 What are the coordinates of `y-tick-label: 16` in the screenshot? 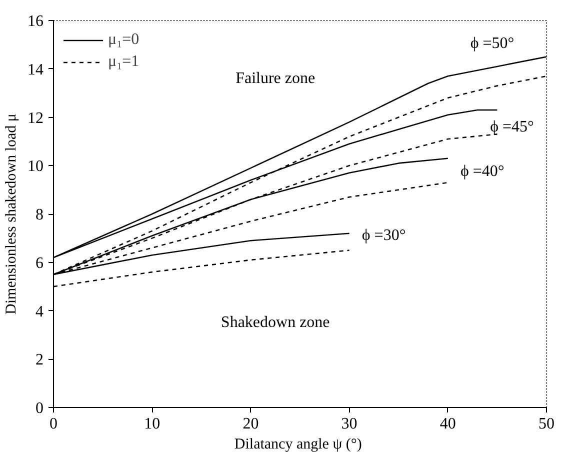 It's located at (36, 21).